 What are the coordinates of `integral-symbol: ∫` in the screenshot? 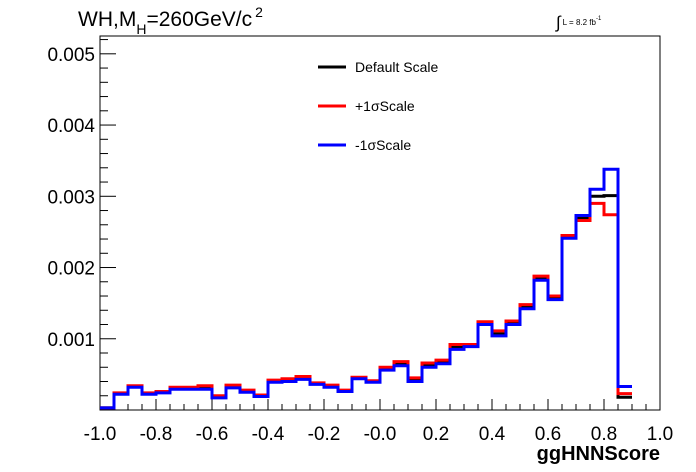 It's located at (558, 22).